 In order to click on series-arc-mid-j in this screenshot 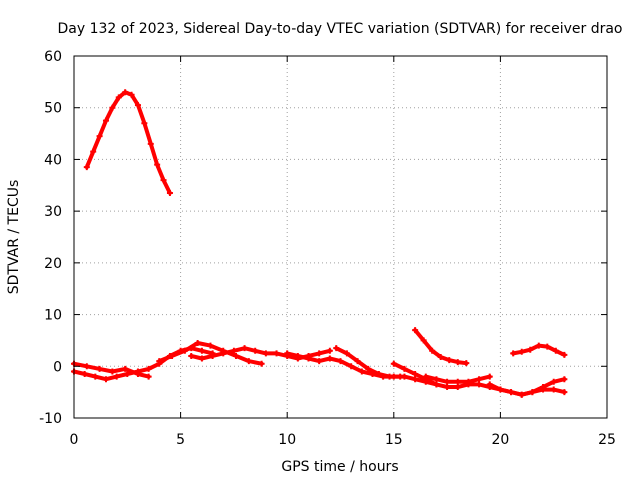, I will do `click(441, 347)`.